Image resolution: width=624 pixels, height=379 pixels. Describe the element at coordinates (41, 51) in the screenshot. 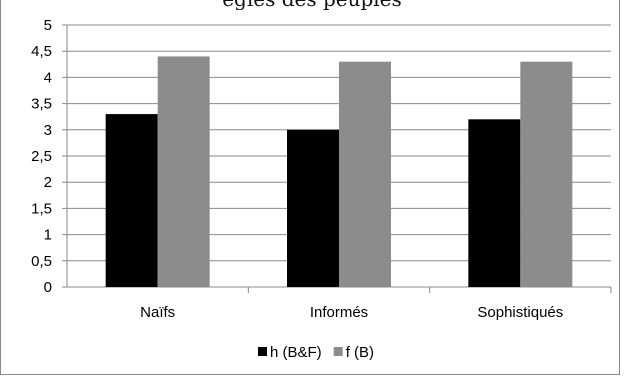

I see `y-tick-label: 4,5` at that location.